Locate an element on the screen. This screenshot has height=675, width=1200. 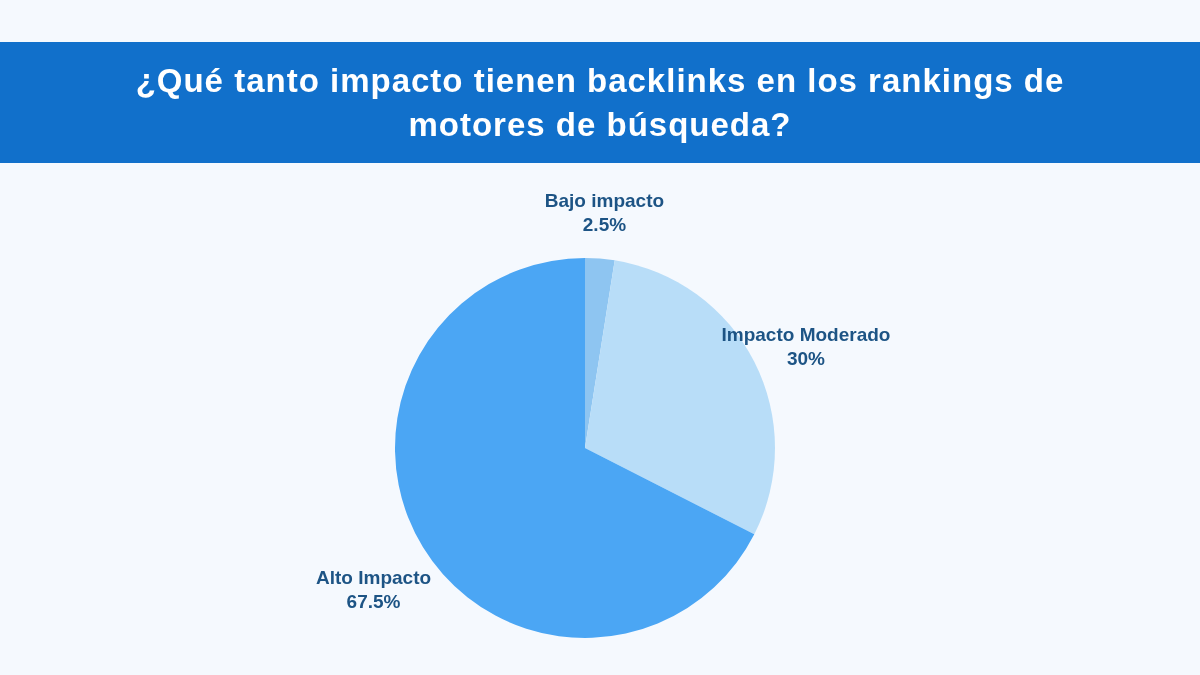
data-label: 30% is located at coordinates (806, 359).